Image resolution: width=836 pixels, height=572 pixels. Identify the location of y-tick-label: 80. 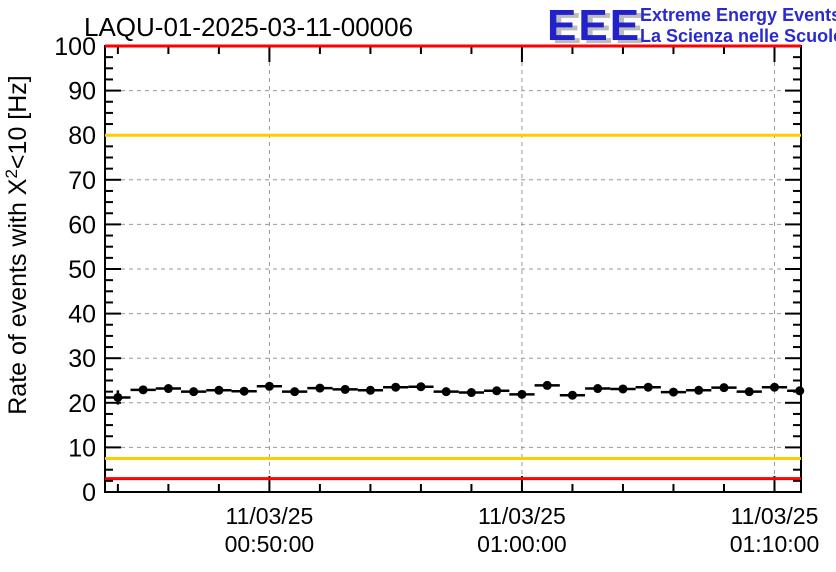
(82, 136).